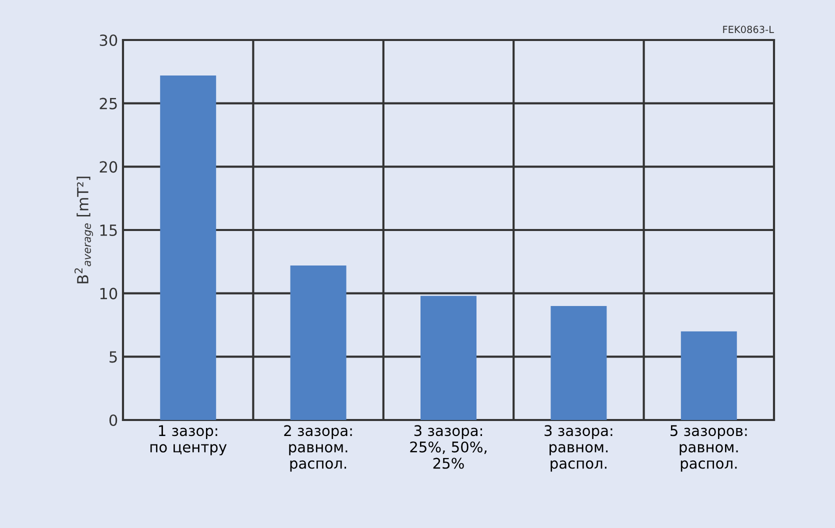 The image size is (835, 528). I want to click on text: FEK0863-L, so click(748, 30).